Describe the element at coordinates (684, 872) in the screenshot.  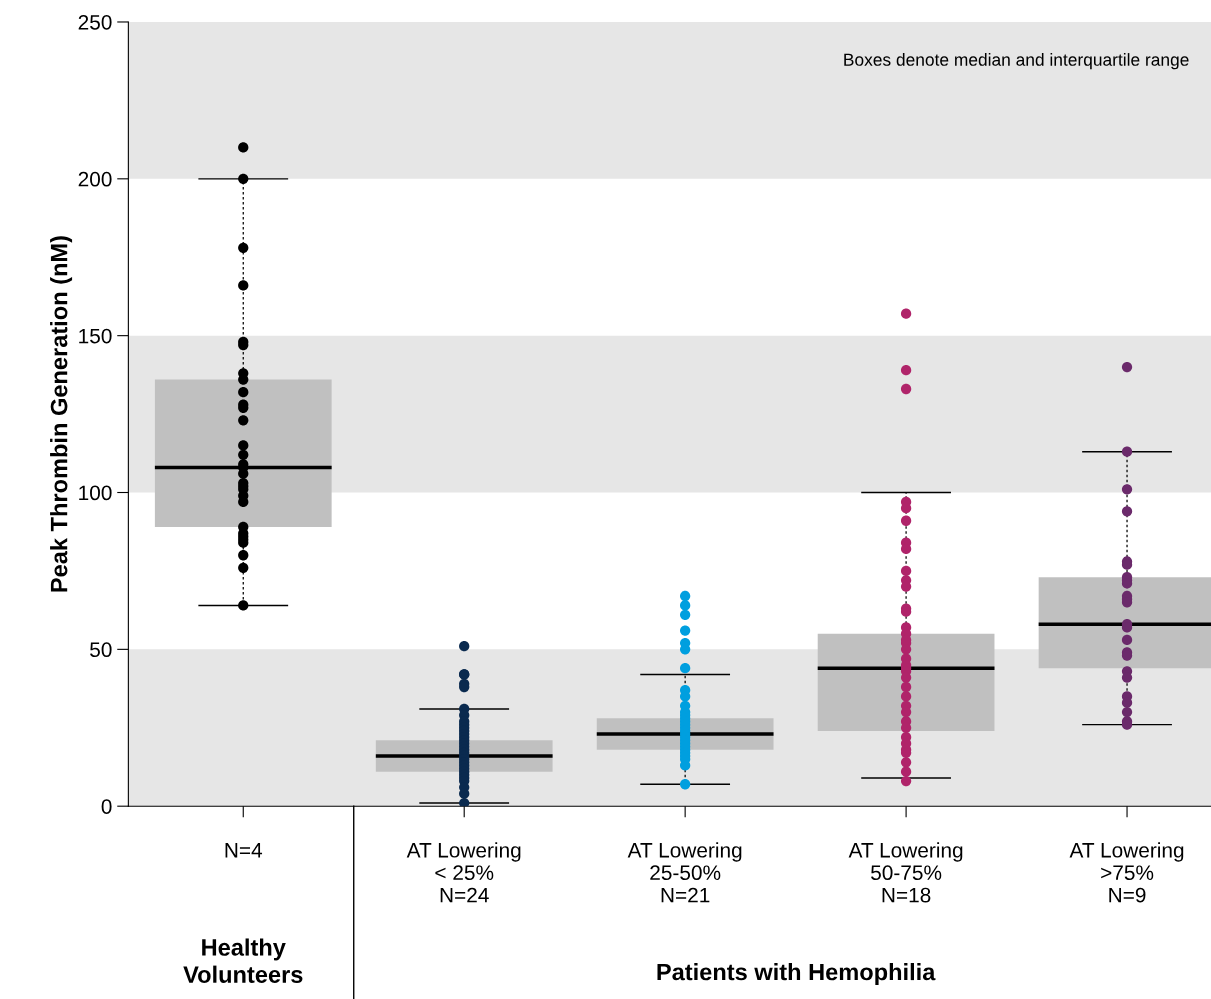
I see `x-tick-label: AT Lowering 25-50% N=21` at that location.